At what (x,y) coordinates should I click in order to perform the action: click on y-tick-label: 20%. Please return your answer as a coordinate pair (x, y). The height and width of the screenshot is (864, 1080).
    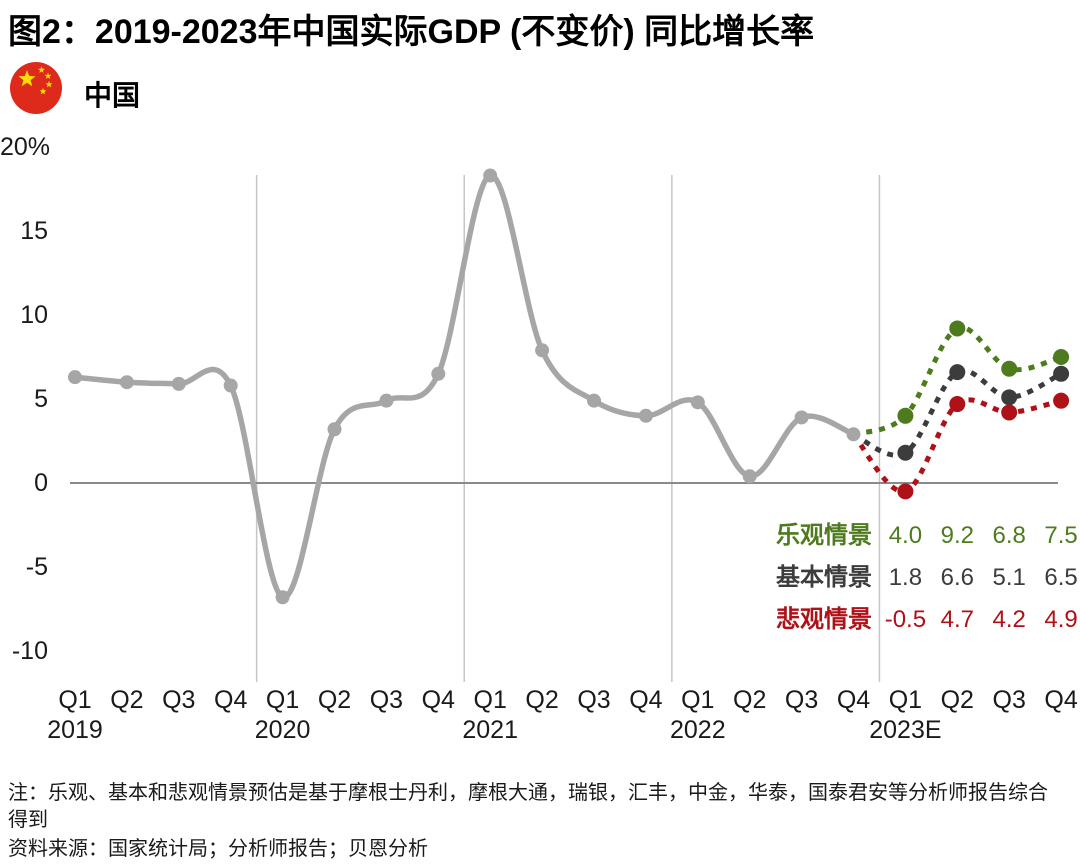
    Looking at the image, I should click on (25, 147).